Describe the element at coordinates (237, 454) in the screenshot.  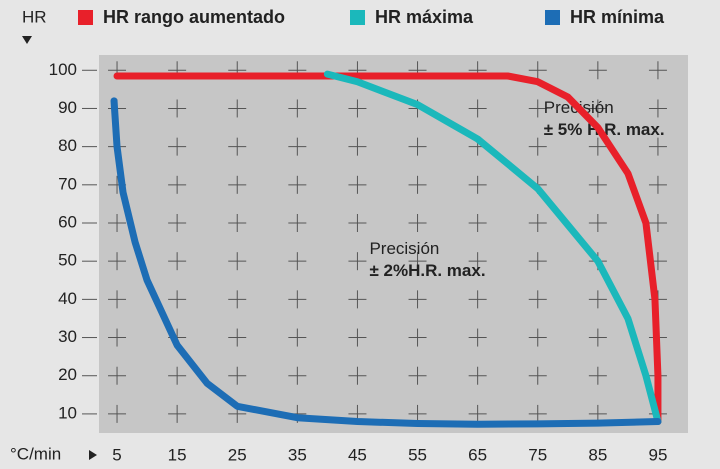
I see `x-tick-label: 25` at that location.